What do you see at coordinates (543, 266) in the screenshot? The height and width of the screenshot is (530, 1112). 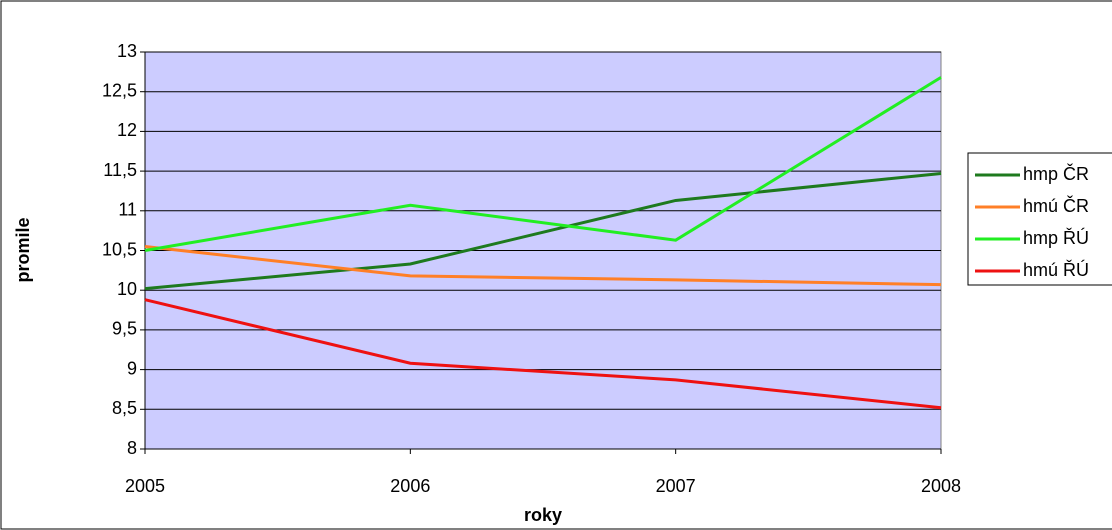 I see `series-line` at bounding box center [543, 266].